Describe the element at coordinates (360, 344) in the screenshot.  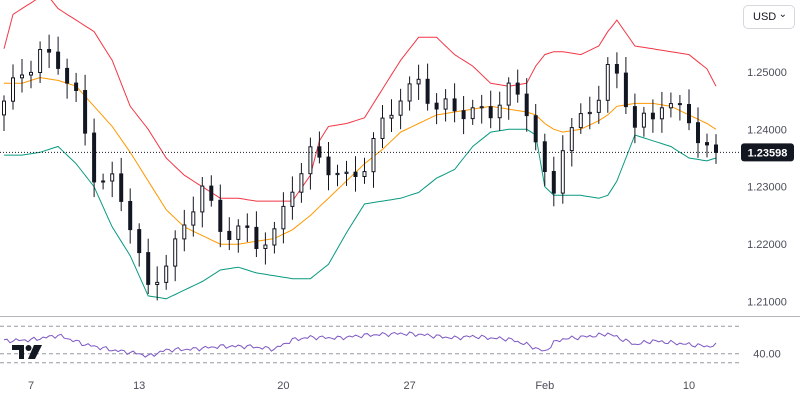
I see `rsi-line` at that location.